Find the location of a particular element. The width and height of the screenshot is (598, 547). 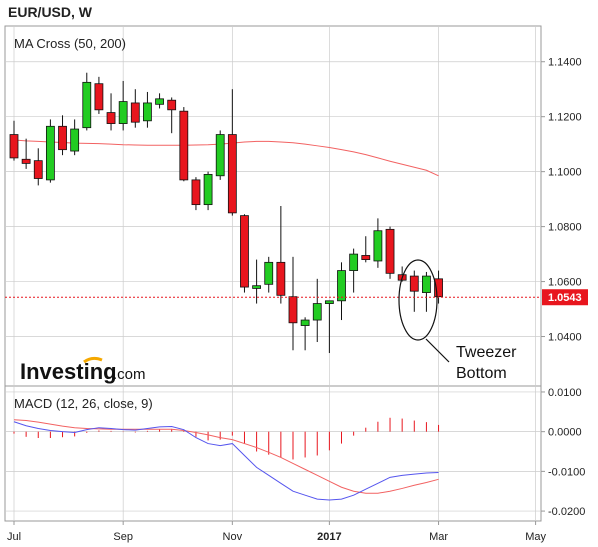

ma-line is located at coordinates (226, 158).